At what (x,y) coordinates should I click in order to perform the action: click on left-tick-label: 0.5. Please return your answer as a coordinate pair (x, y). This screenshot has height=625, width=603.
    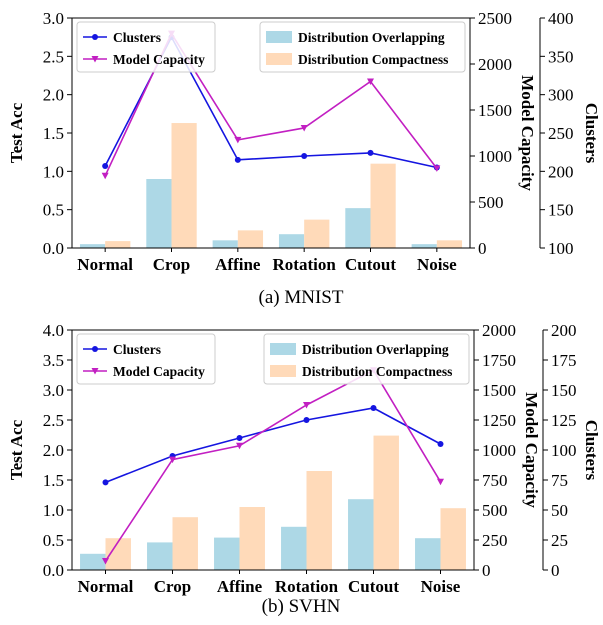
    Looking at the image, I should click on (53, 540).